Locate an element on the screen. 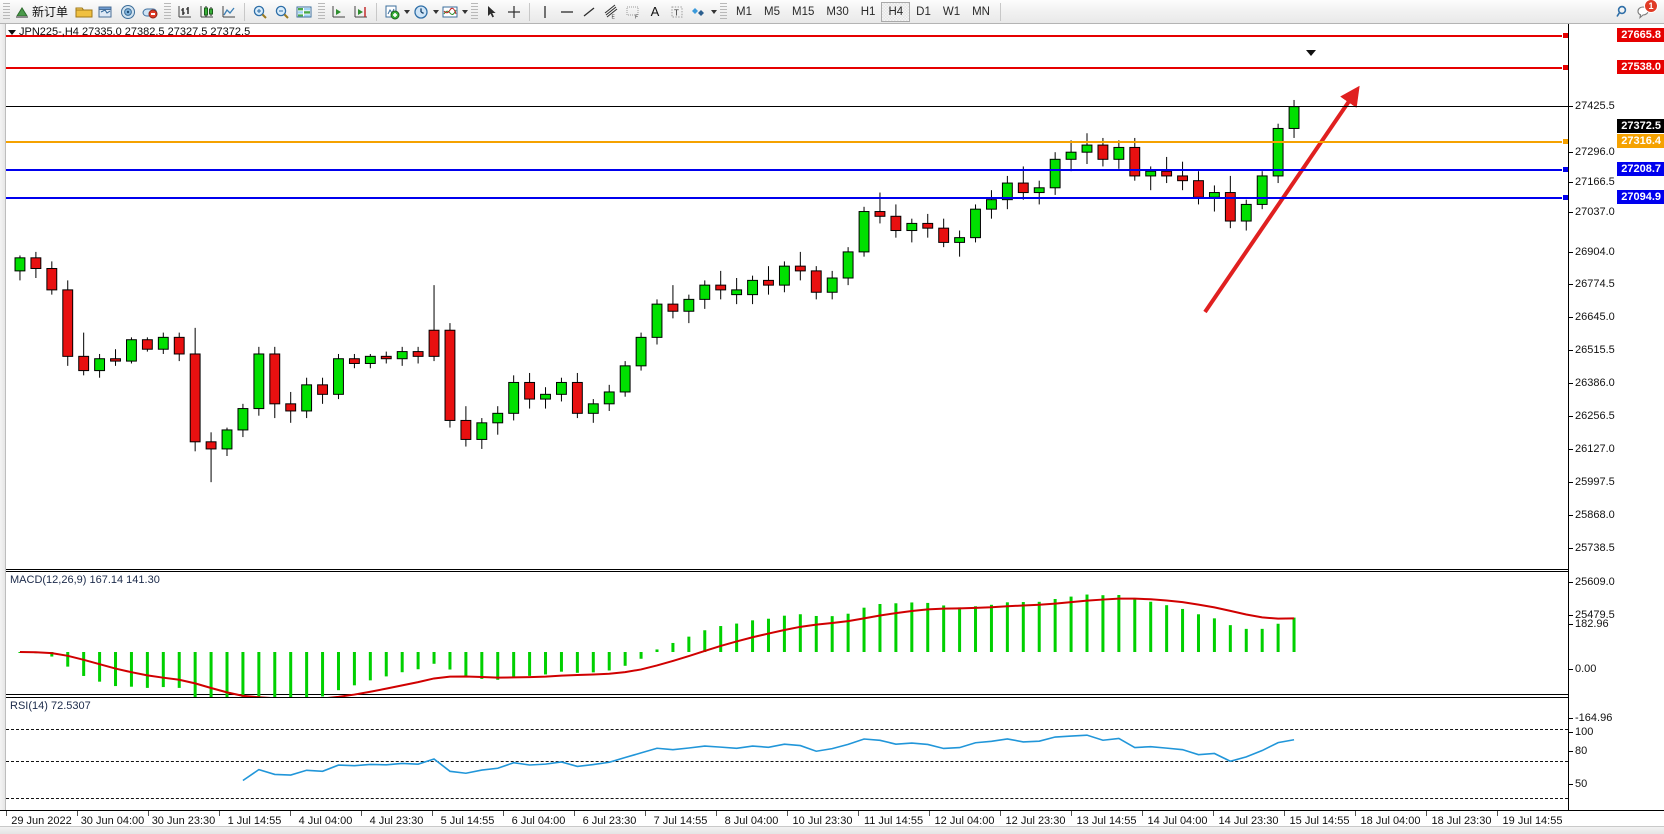  cursor-icon is located at coordinates (492, 11).